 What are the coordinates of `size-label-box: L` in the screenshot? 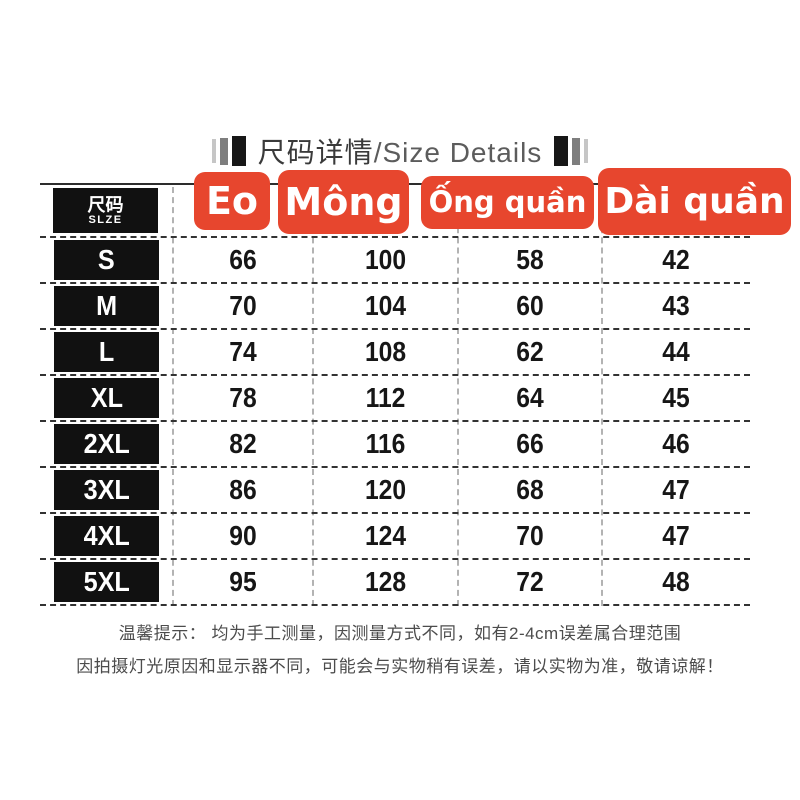 It's located at (106, 352).